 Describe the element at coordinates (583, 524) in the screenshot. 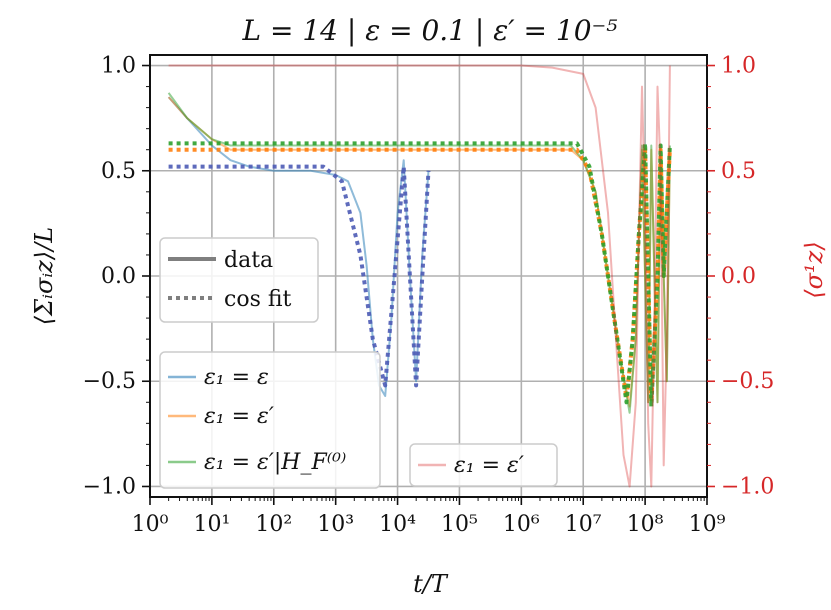

I see `x-tick-label: 10⁷` at that location.